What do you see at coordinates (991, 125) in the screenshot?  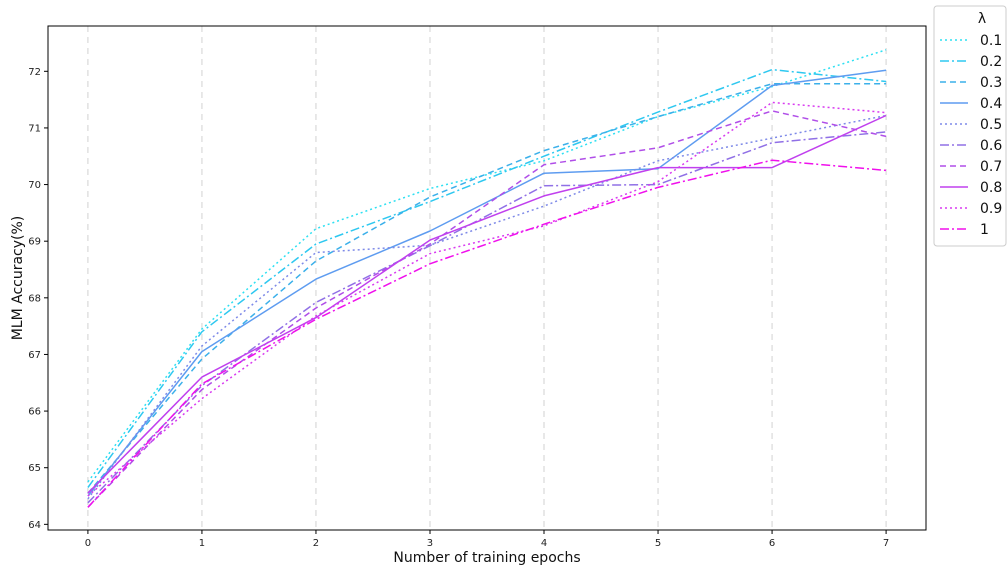 I see `legend-label: 0.5` at bounding box center [991, 125].